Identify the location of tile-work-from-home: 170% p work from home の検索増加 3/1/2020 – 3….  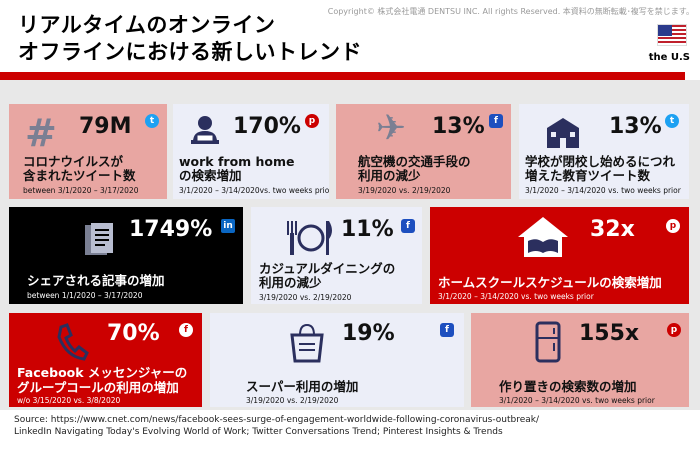
(251, 151).